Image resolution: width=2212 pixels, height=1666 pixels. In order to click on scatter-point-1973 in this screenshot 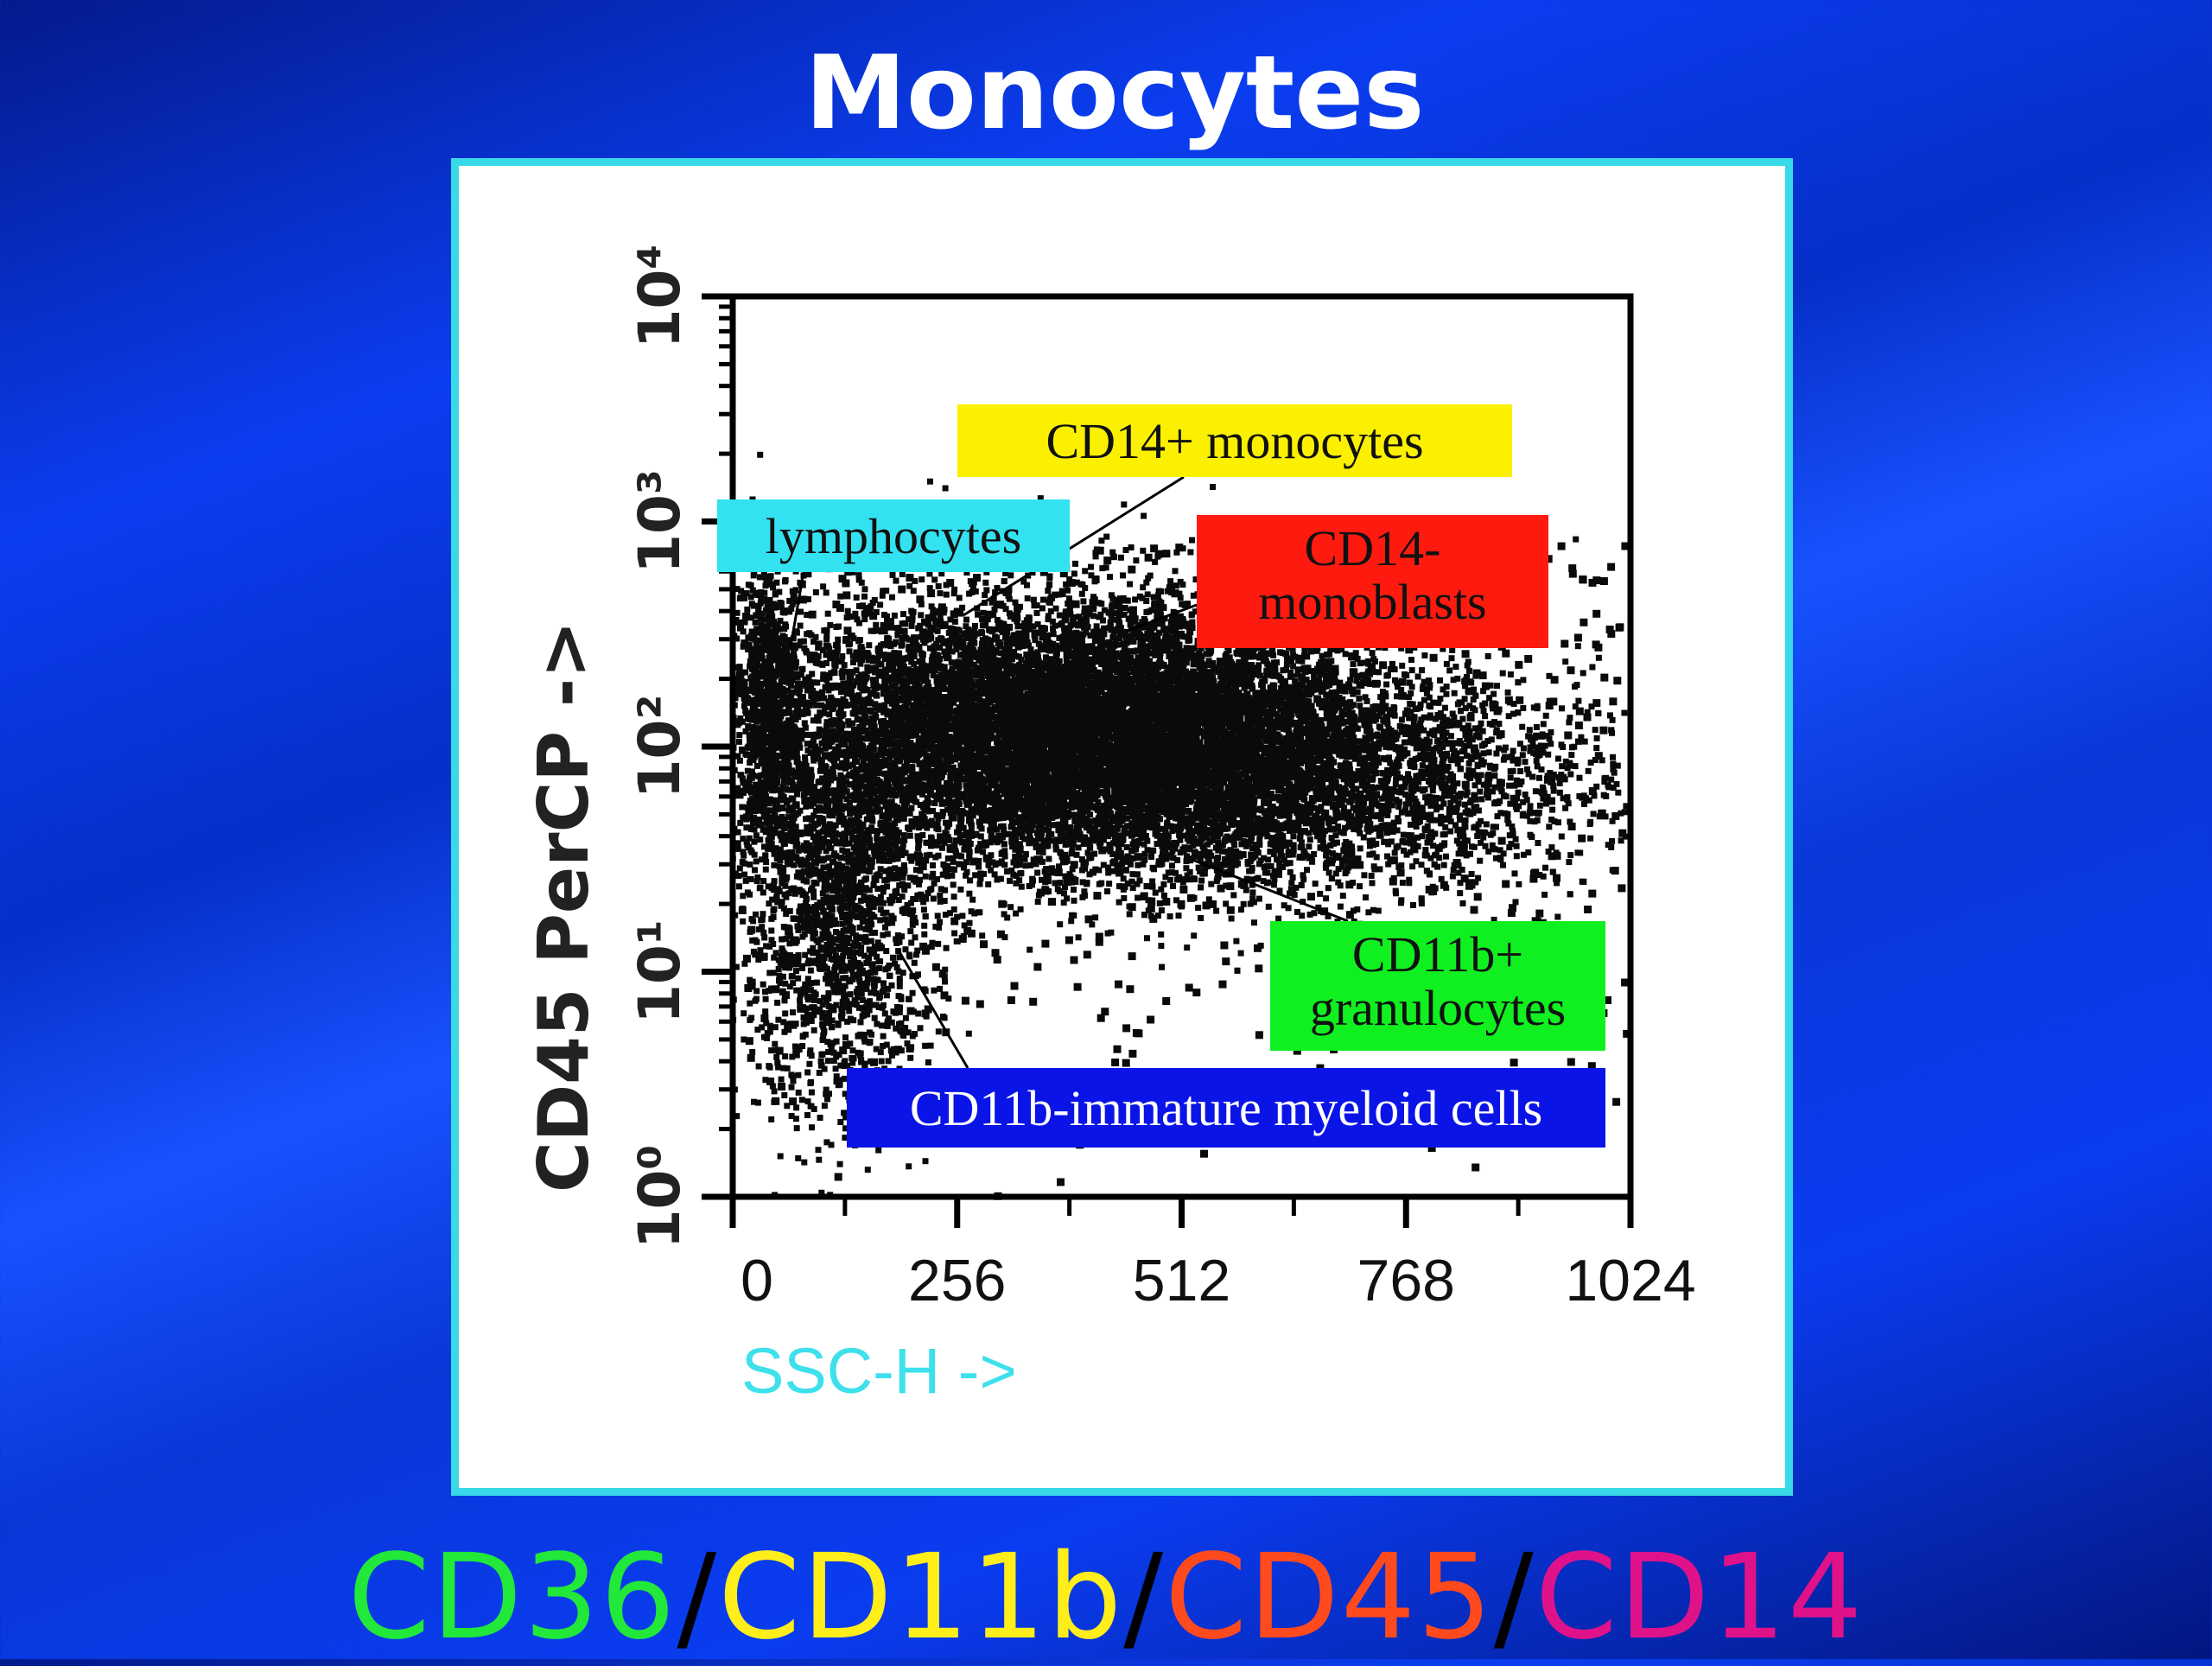, I will do `click(995, 678)`.